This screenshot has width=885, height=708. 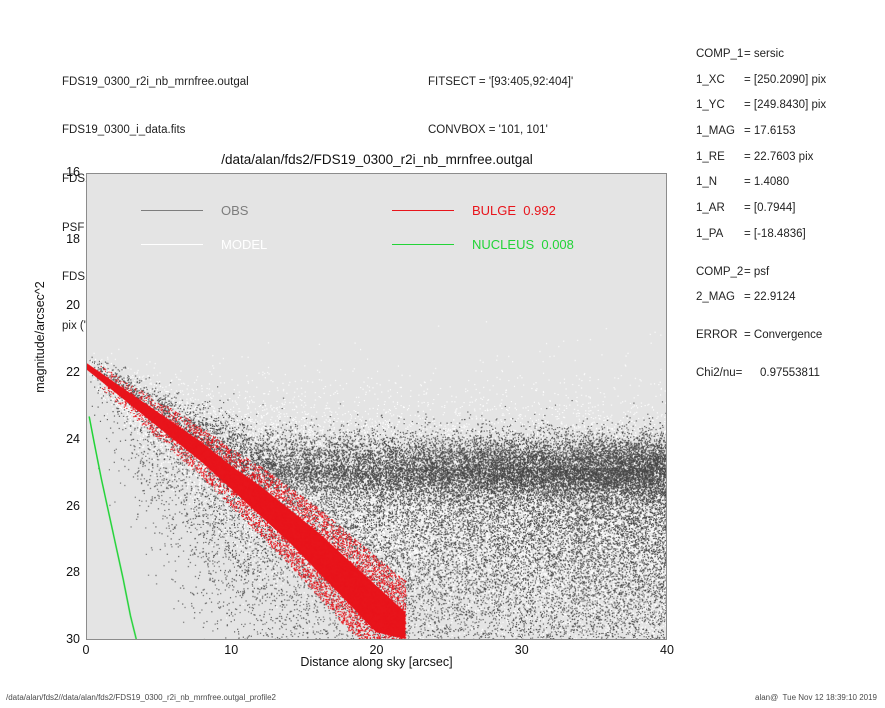 What do you see at coordinates (73, 572) in the screenshot?
I see `y-tick-label: 28` at bounding box center [73, 572].